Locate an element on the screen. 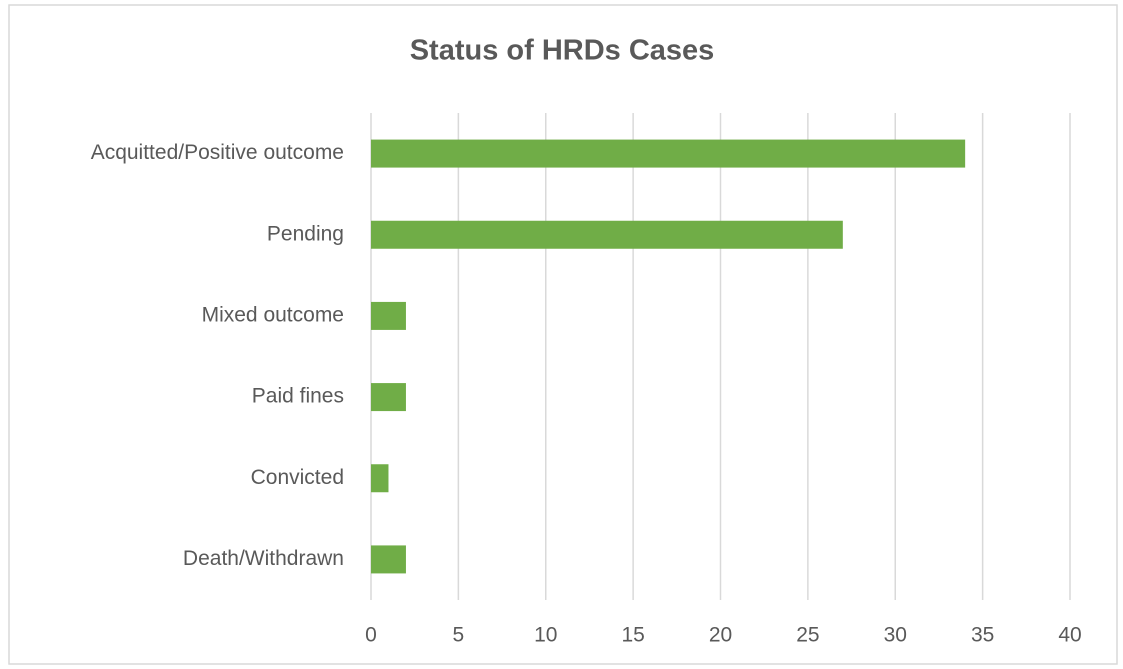  x-tick-label: 40 is located at coordinates (1069, 635).